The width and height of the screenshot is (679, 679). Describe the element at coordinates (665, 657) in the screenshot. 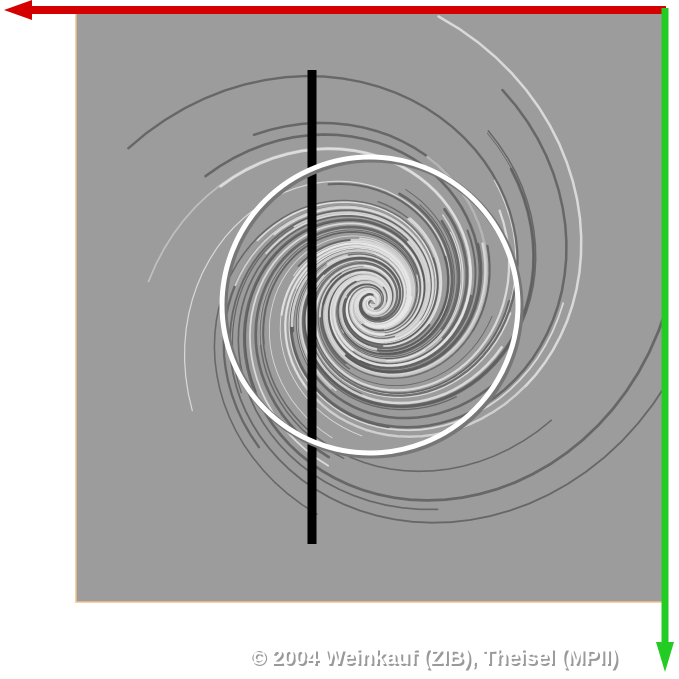

I see `y-axis-arrowhead` at that location.